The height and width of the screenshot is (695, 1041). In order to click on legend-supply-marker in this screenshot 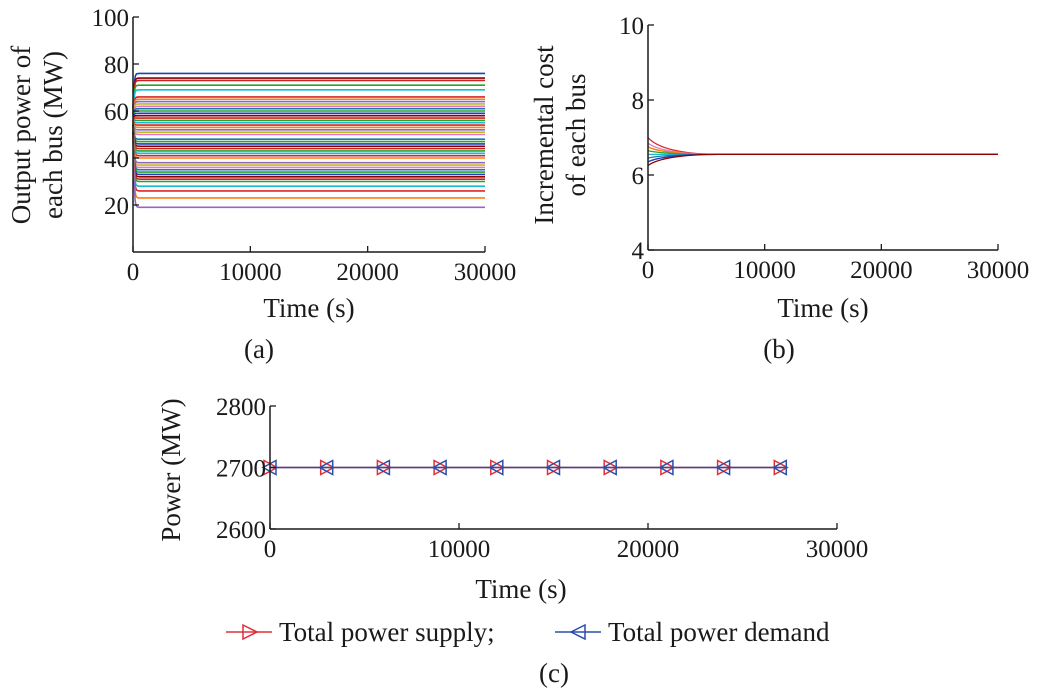, I will do `click(250, 632)`.